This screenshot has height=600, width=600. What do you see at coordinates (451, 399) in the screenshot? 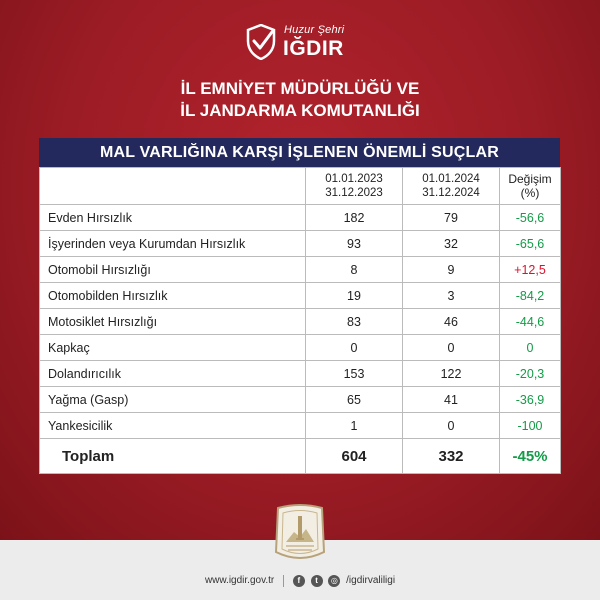
I see `row-2024-value: 41` at bounding box center [451, 399].